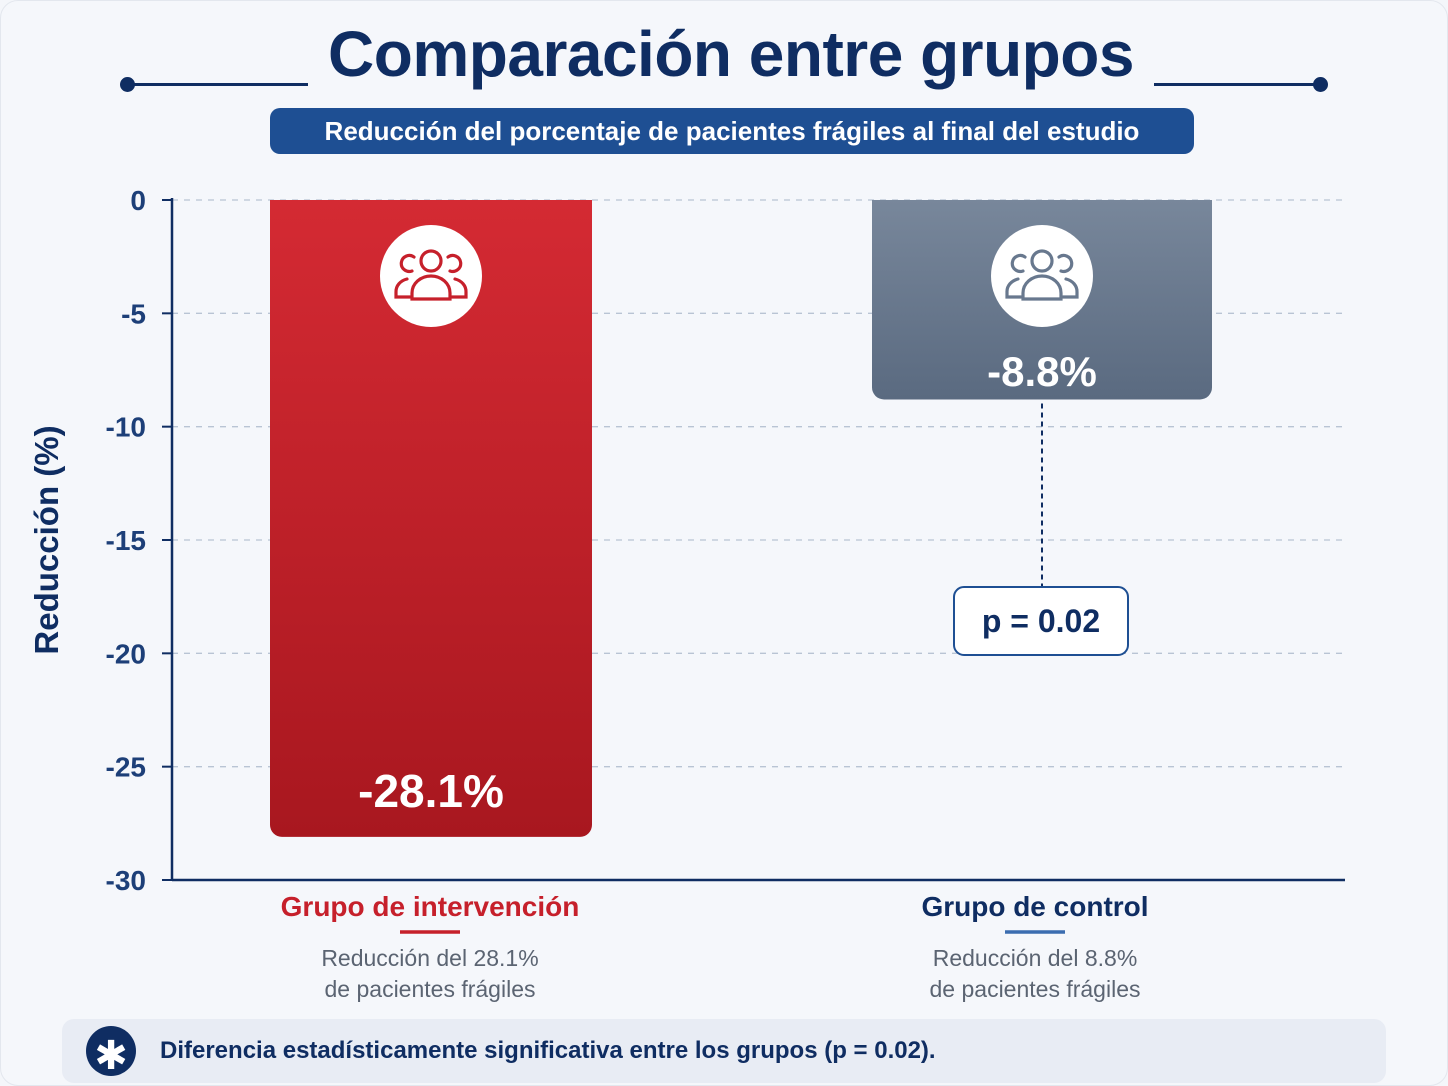 Image resolution: width=1448 pixels, height=1086 pixels. I want to click on y-tick-label: -20, so click(126, 653).